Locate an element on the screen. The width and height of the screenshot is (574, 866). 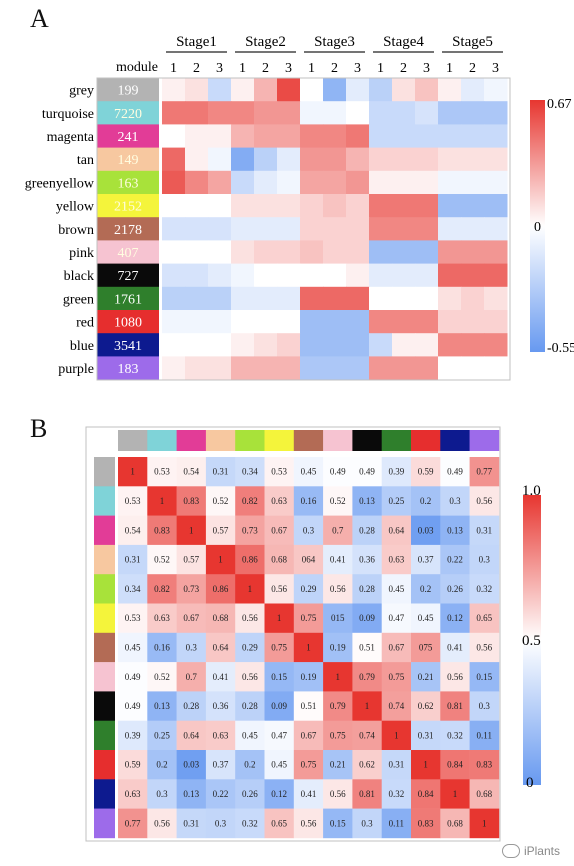
corr-value: 0.13 is located at coordinates (162, 706).